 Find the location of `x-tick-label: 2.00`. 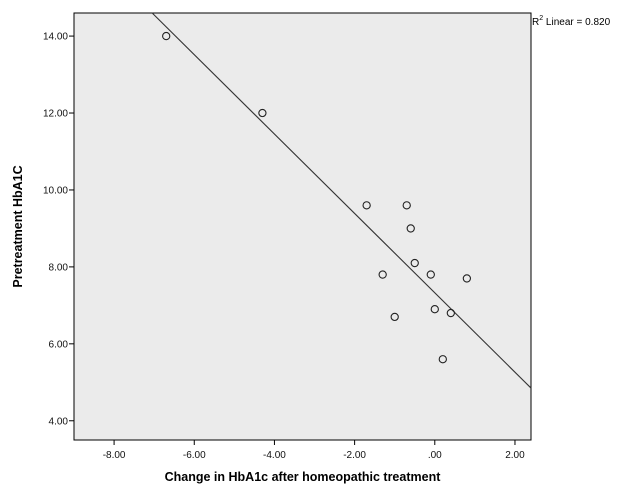

x-tick-label: 2.00 is located at coordinates (515, 455).